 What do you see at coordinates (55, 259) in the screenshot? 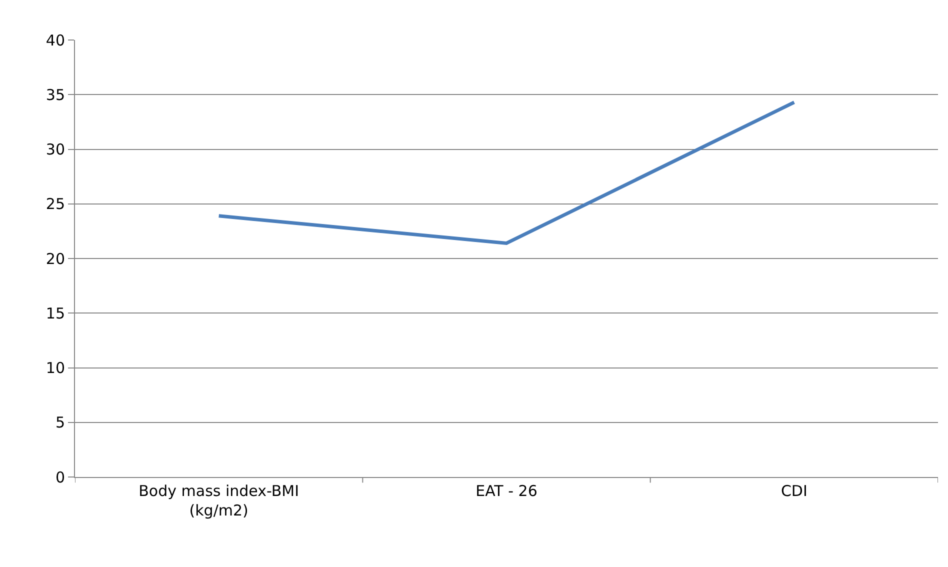
I see `y-tick-label: 20` at bounding box center [55, 259].